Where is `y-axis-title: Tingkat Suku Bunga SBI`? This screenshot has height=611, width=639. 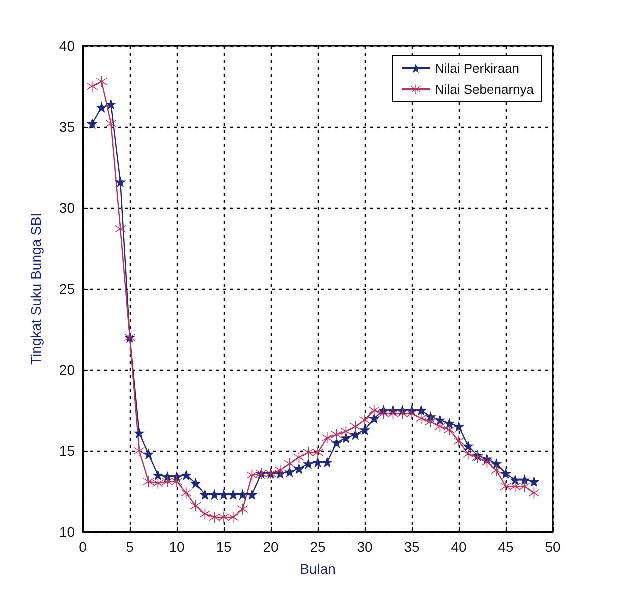
y-axis-title: Tingkat Suku Bunga SBI is located at coordinates (36, 289).